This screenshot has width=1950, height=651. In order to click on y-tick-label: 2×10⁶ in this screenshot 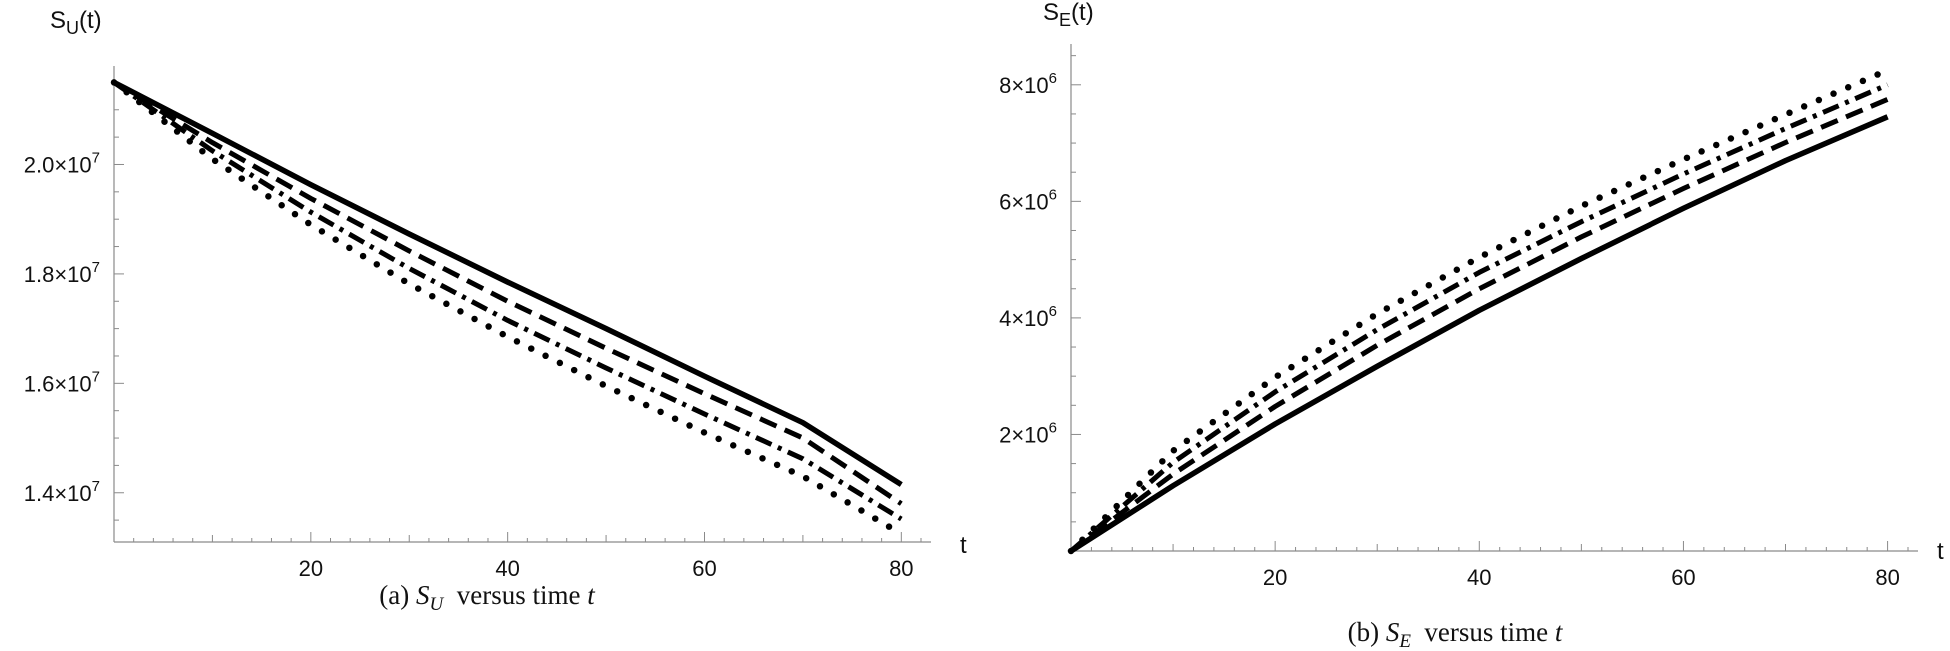, I will do `click(1028, 433)`.